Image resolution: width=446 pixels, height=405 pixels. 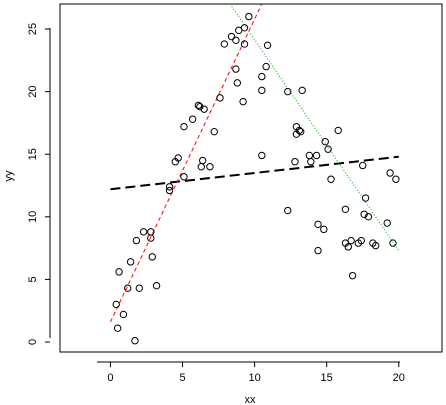 What do you see at coordinates (251, 399) in the screenshot?
I see `x-axis-title: xx` at bounding box center [251, 399].